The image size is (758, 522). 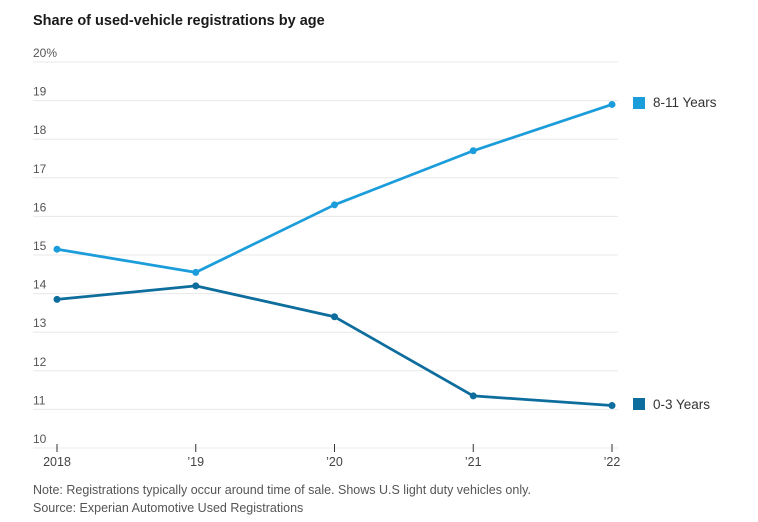 I want to click on legend-swatch-8-11-years-icon, so click(x=639, y=102).